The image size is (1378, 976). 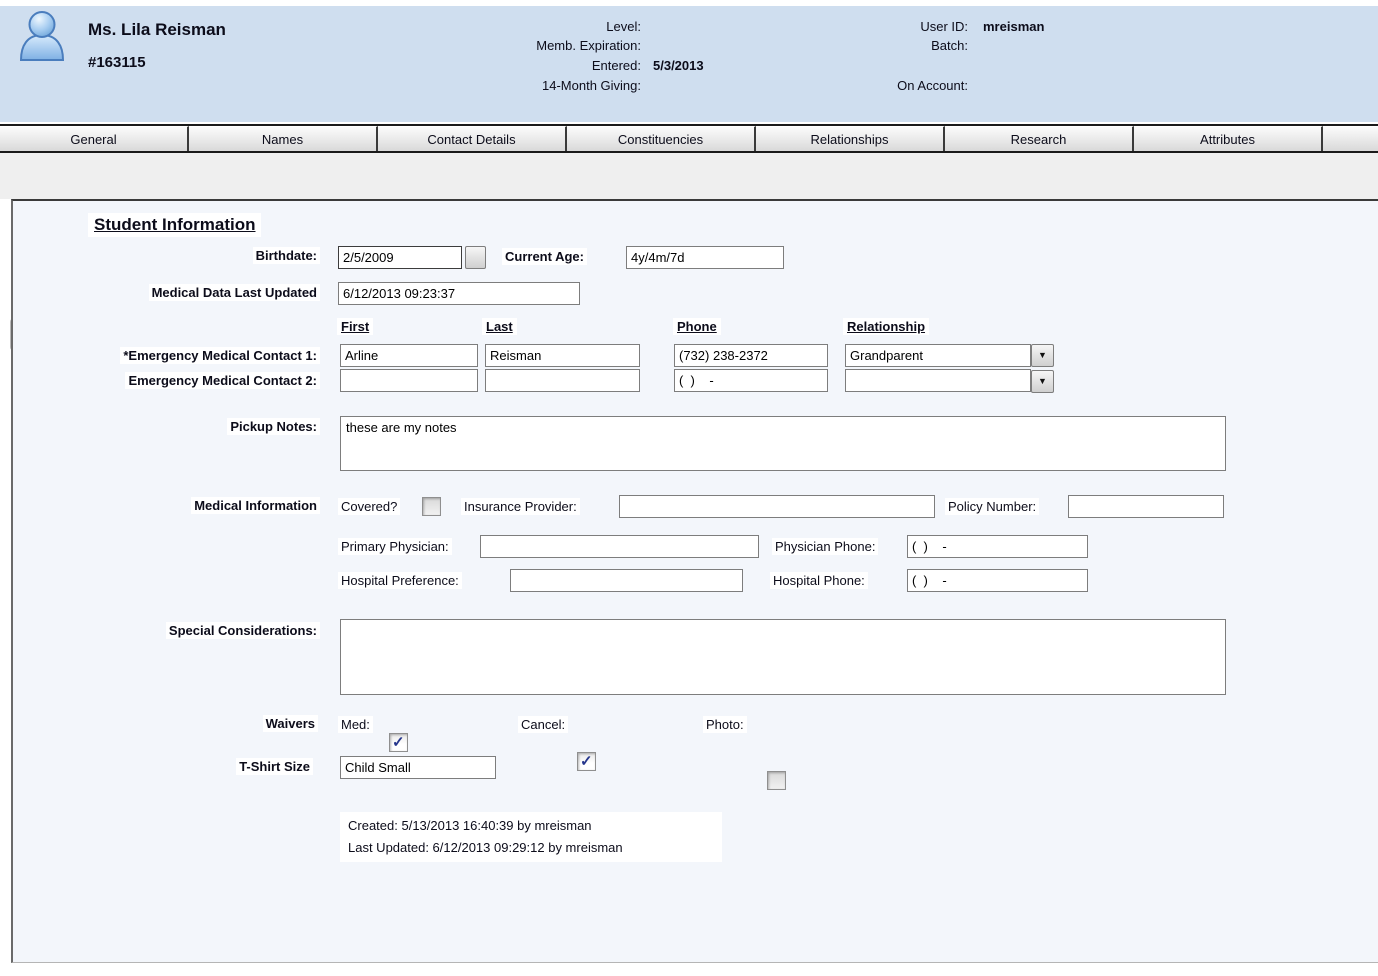 I want to click on waiver-med-checkbox, so click(x=398, y=742).